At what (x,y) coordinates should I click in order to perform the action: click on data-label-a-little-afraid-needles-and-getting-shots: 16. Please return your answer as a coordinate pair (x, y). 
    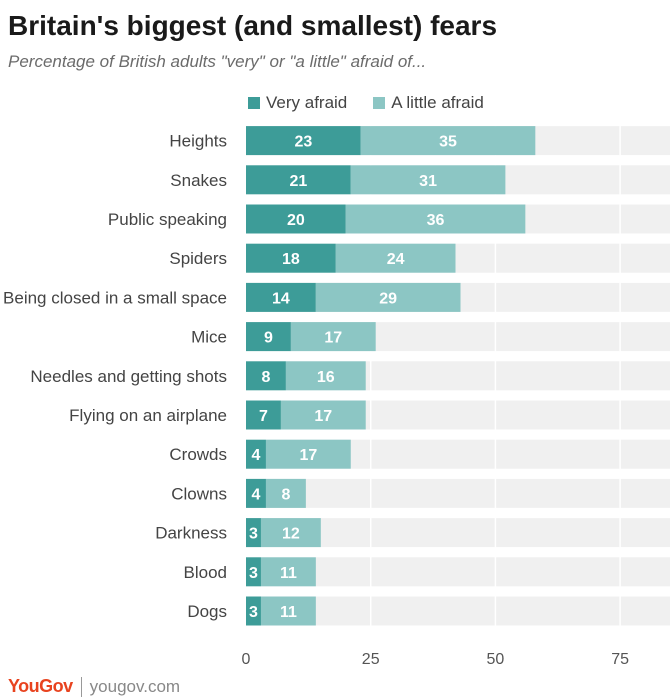
    Looking at the image, I should click on (326, 377).